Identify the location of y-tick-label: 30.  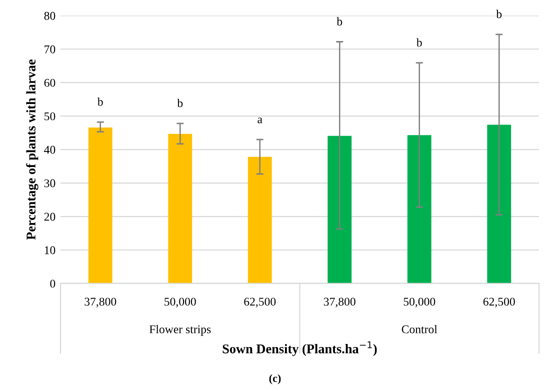
(50, 183).